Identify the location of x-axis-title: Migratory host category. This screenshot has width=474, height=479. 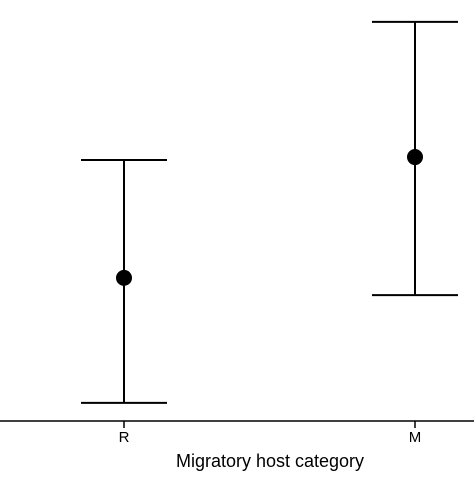
(270, 461).